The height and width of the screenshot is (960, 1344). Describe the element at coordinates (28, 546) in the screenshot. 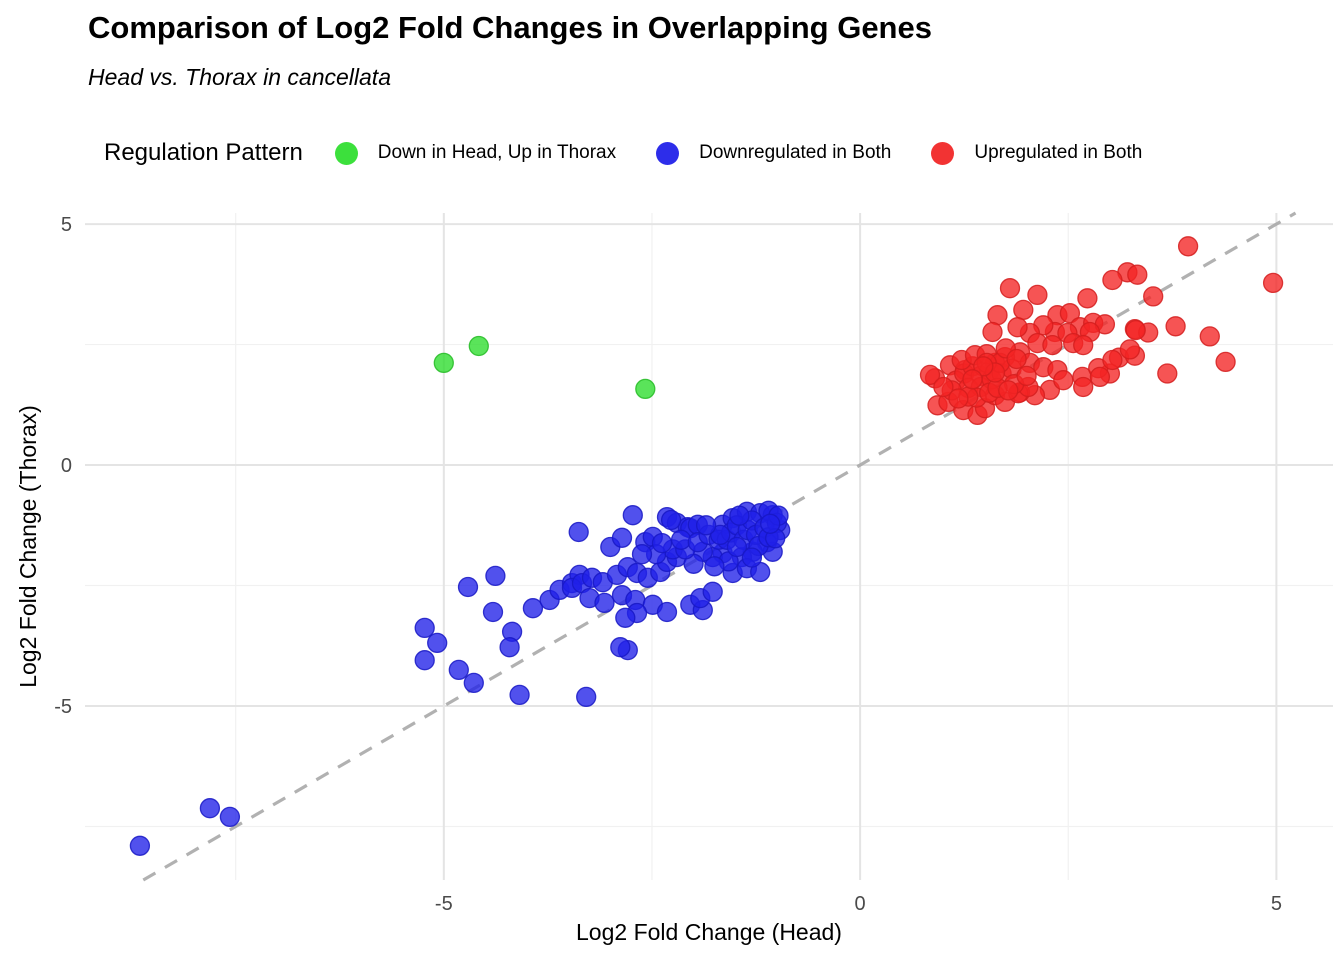

I see `axis-y-title: Log2 Fold Change (Thorax)` at that location.